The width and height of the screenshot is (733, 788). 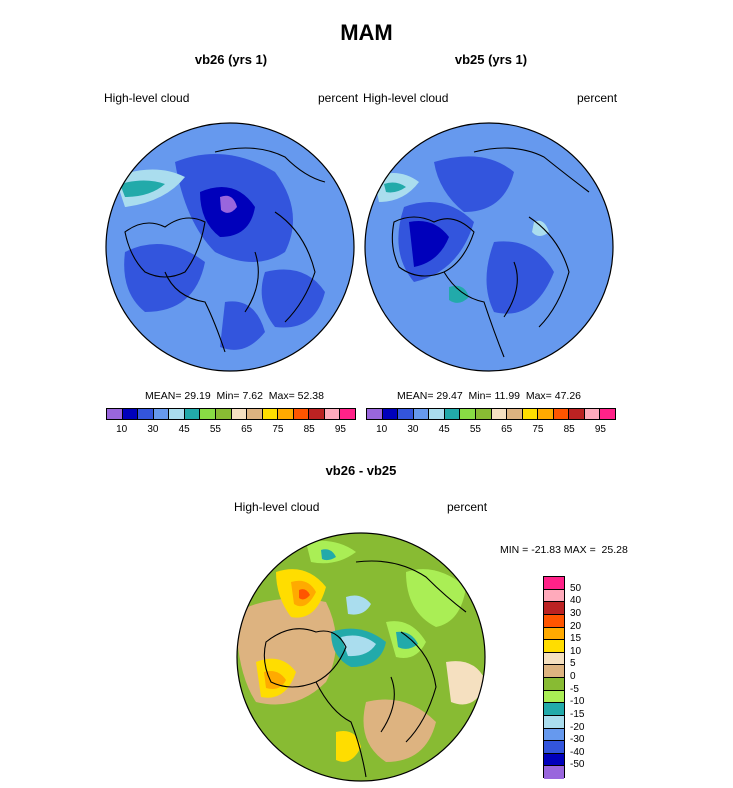 I want to click on left-min-value: 7.62, so click(x=252, y=396).